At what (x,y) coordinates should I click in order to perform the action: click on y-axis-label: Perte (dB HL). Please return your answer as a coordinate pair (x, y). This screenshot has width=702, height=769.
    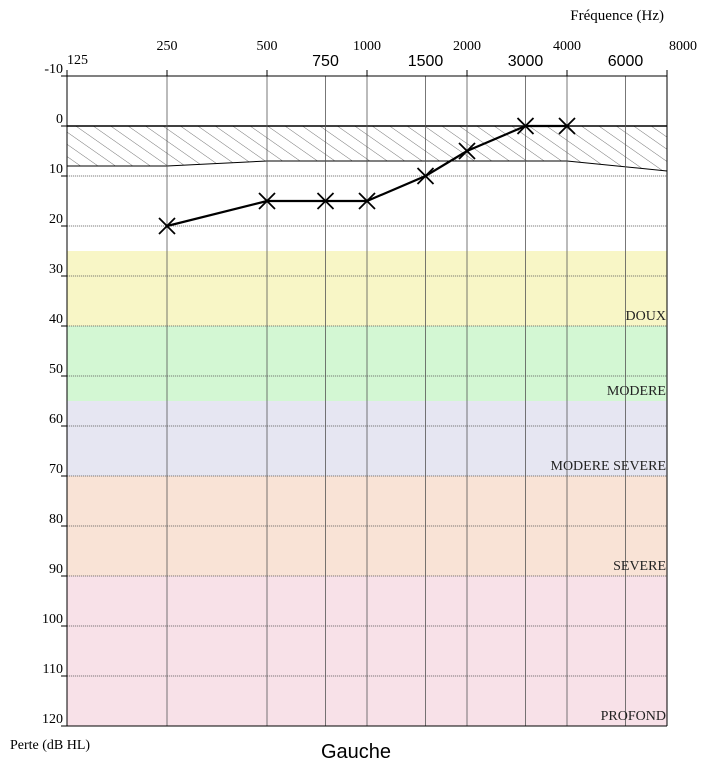
    Looking at the image, I should click on (50, 745).